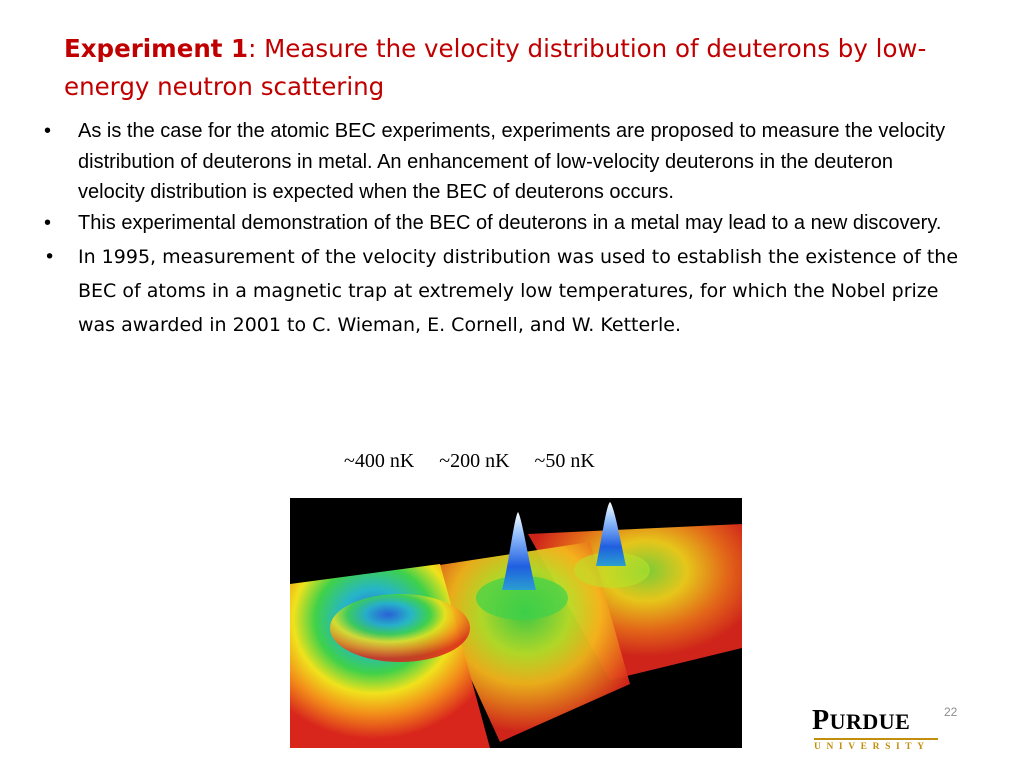 The image size is (1024, 768). I want to click on logo-wordmark: PURDUE, so click(875, 721).